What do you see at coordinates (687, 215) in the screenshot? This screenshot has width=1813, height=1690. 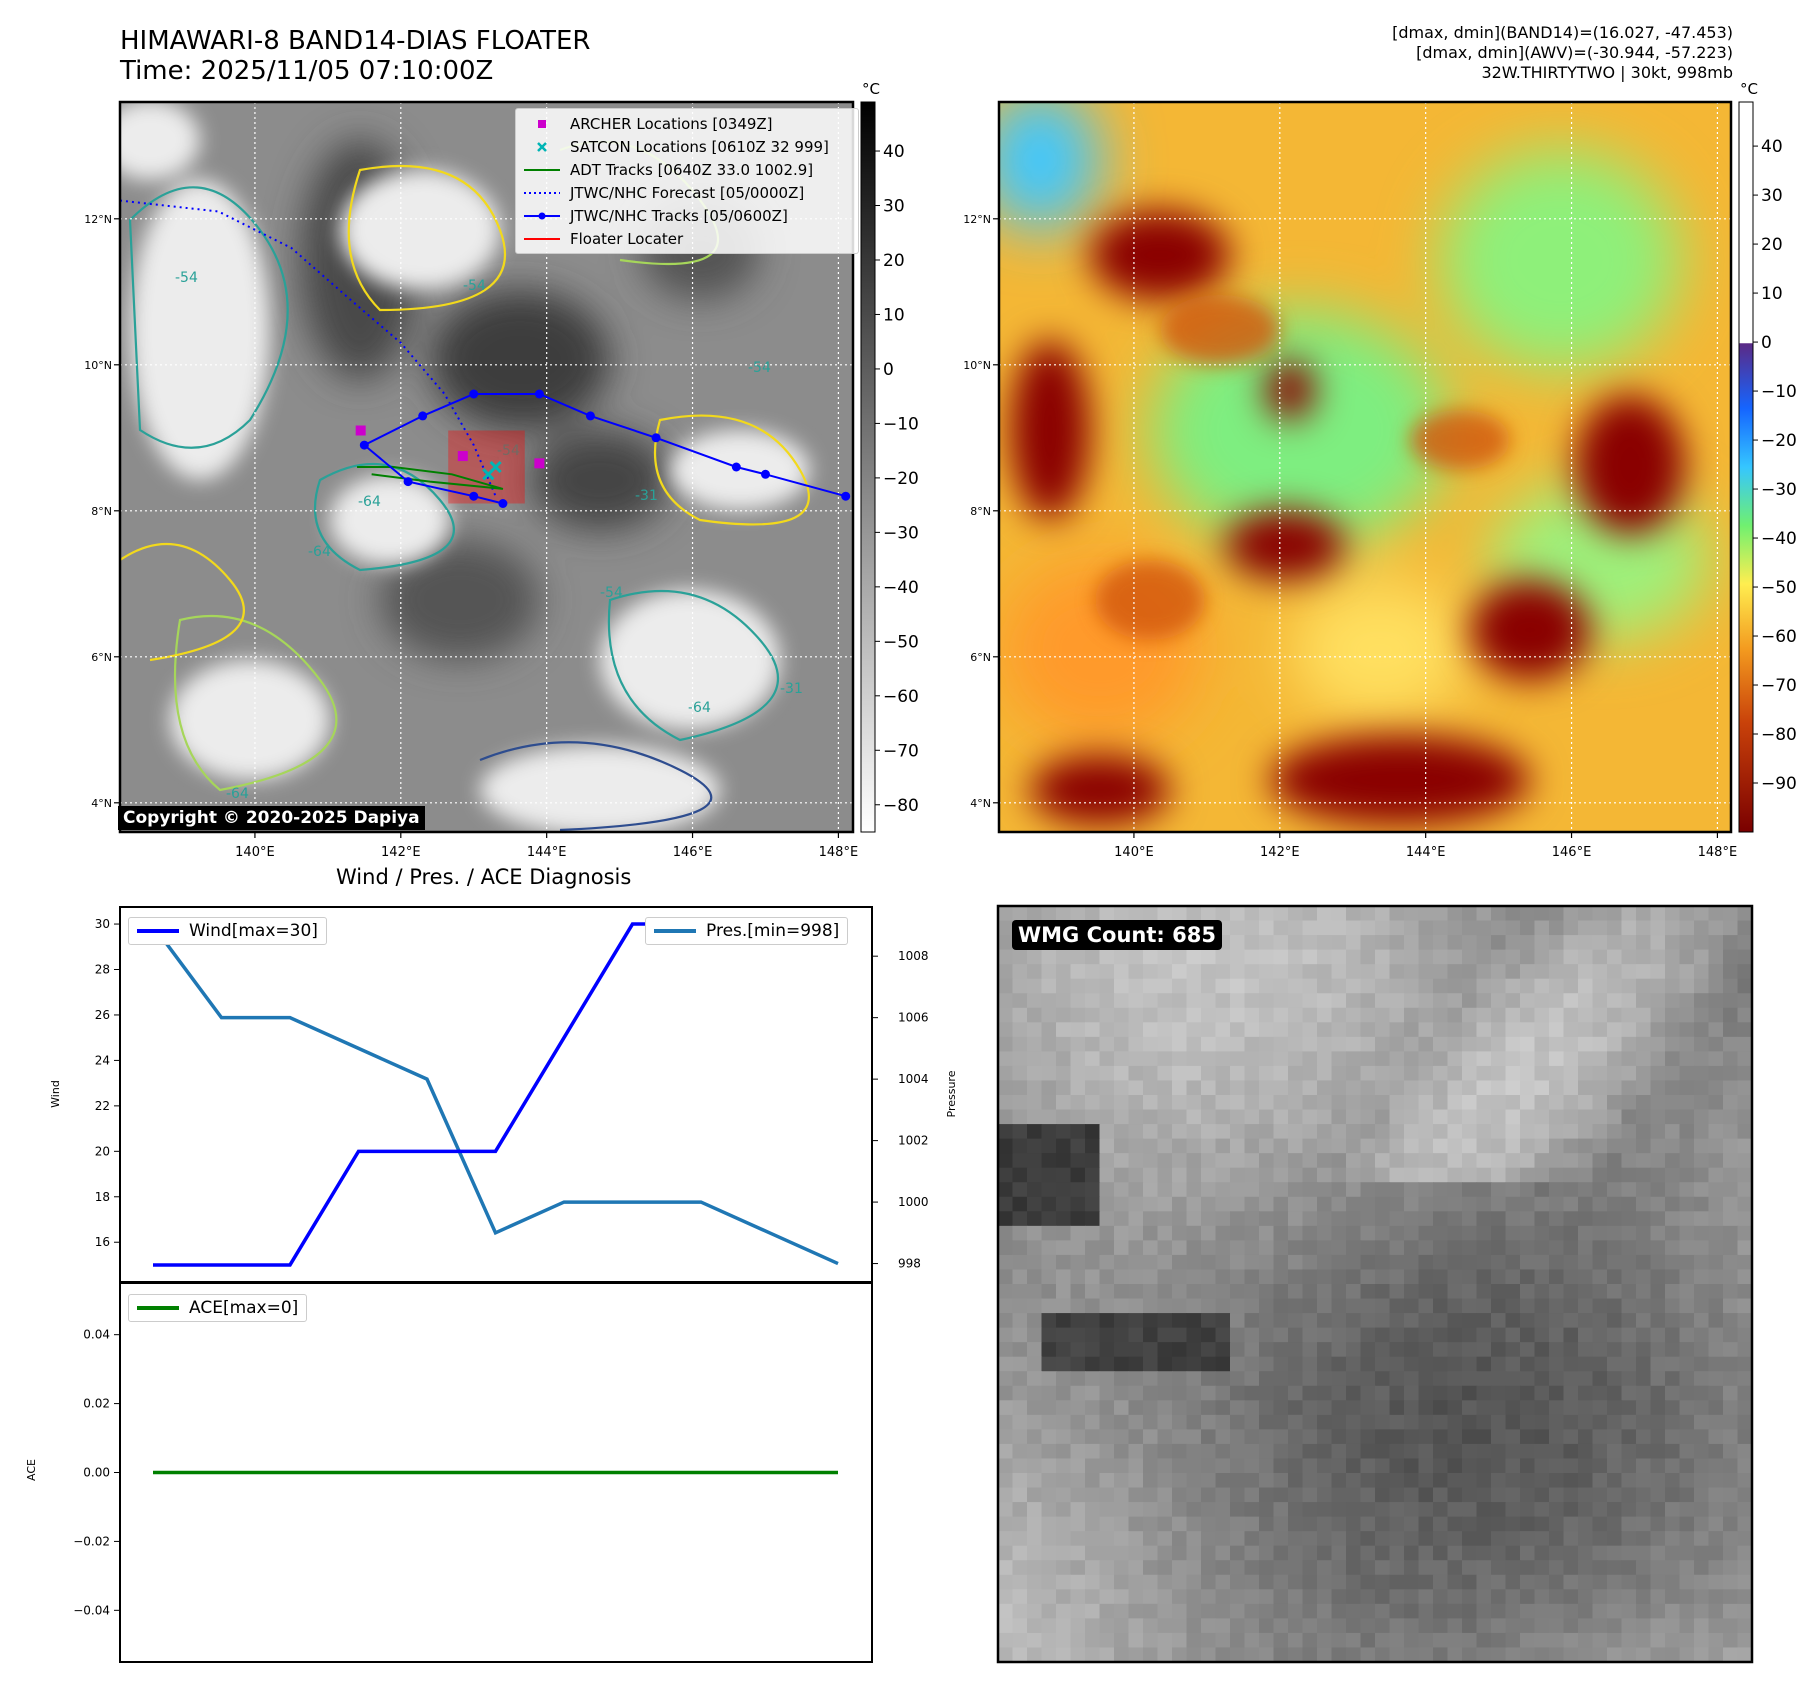 I see `legend-item-jtwc-tracks: JTWC/NHC Tracks [05/0600Z]` at bounding box center [687, 215].